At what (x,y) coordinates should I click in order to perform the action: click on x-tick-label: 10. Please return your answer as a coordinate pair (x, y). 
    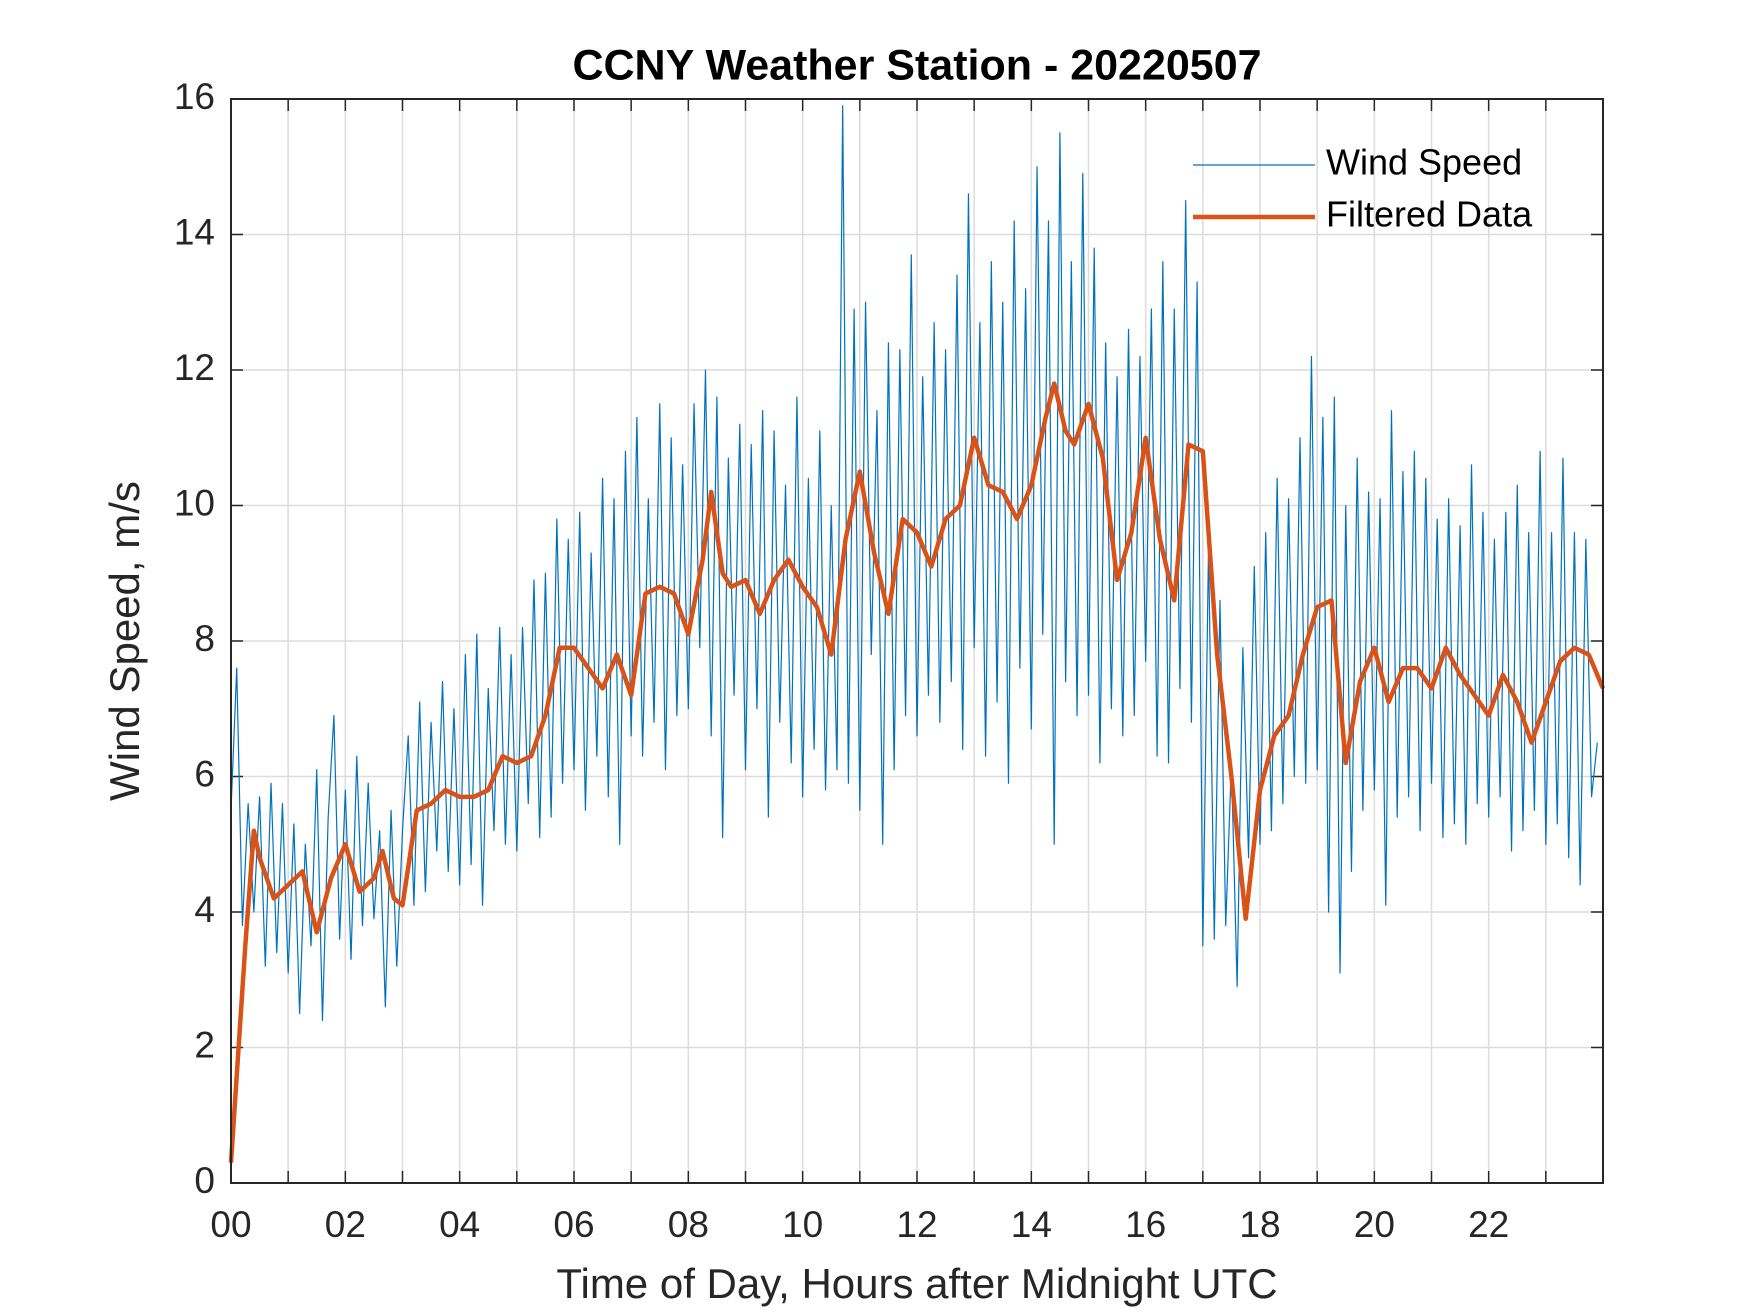
    Looking at the image, I should click on (802, 1224).